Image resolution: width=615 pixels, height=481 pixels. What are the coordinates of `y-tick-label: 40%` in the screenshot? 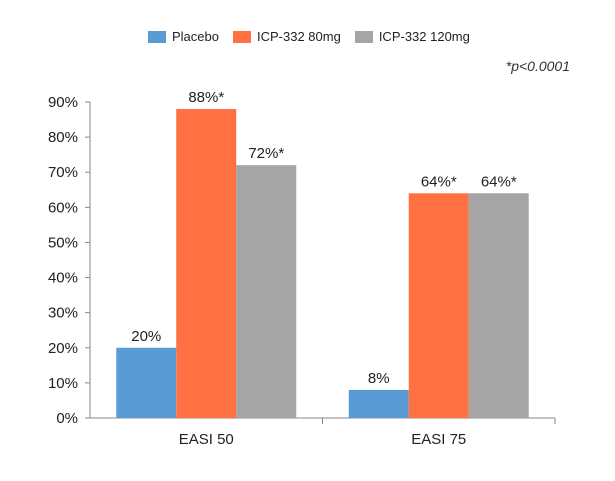 It's located at (63, 278).